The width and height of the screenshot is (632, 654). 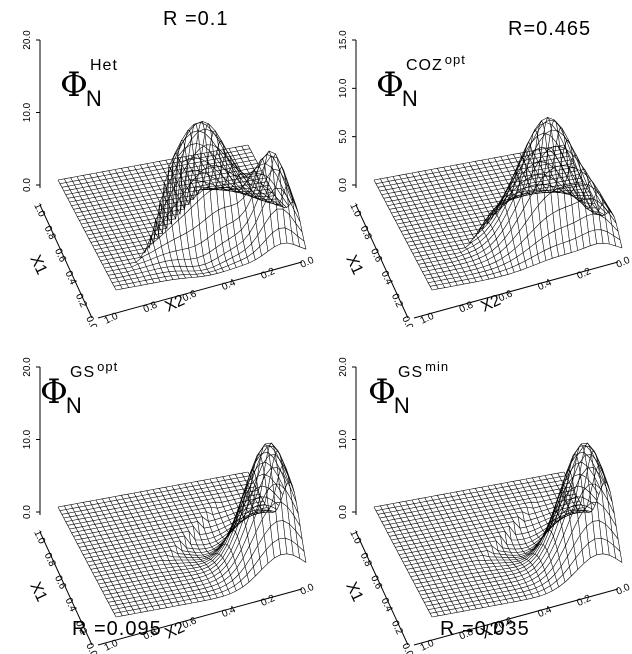 What do you see at coordinates (39, 538) in the screenshot?
I see `x1-tick-label: 1.0` at bounding box center [39, 538].